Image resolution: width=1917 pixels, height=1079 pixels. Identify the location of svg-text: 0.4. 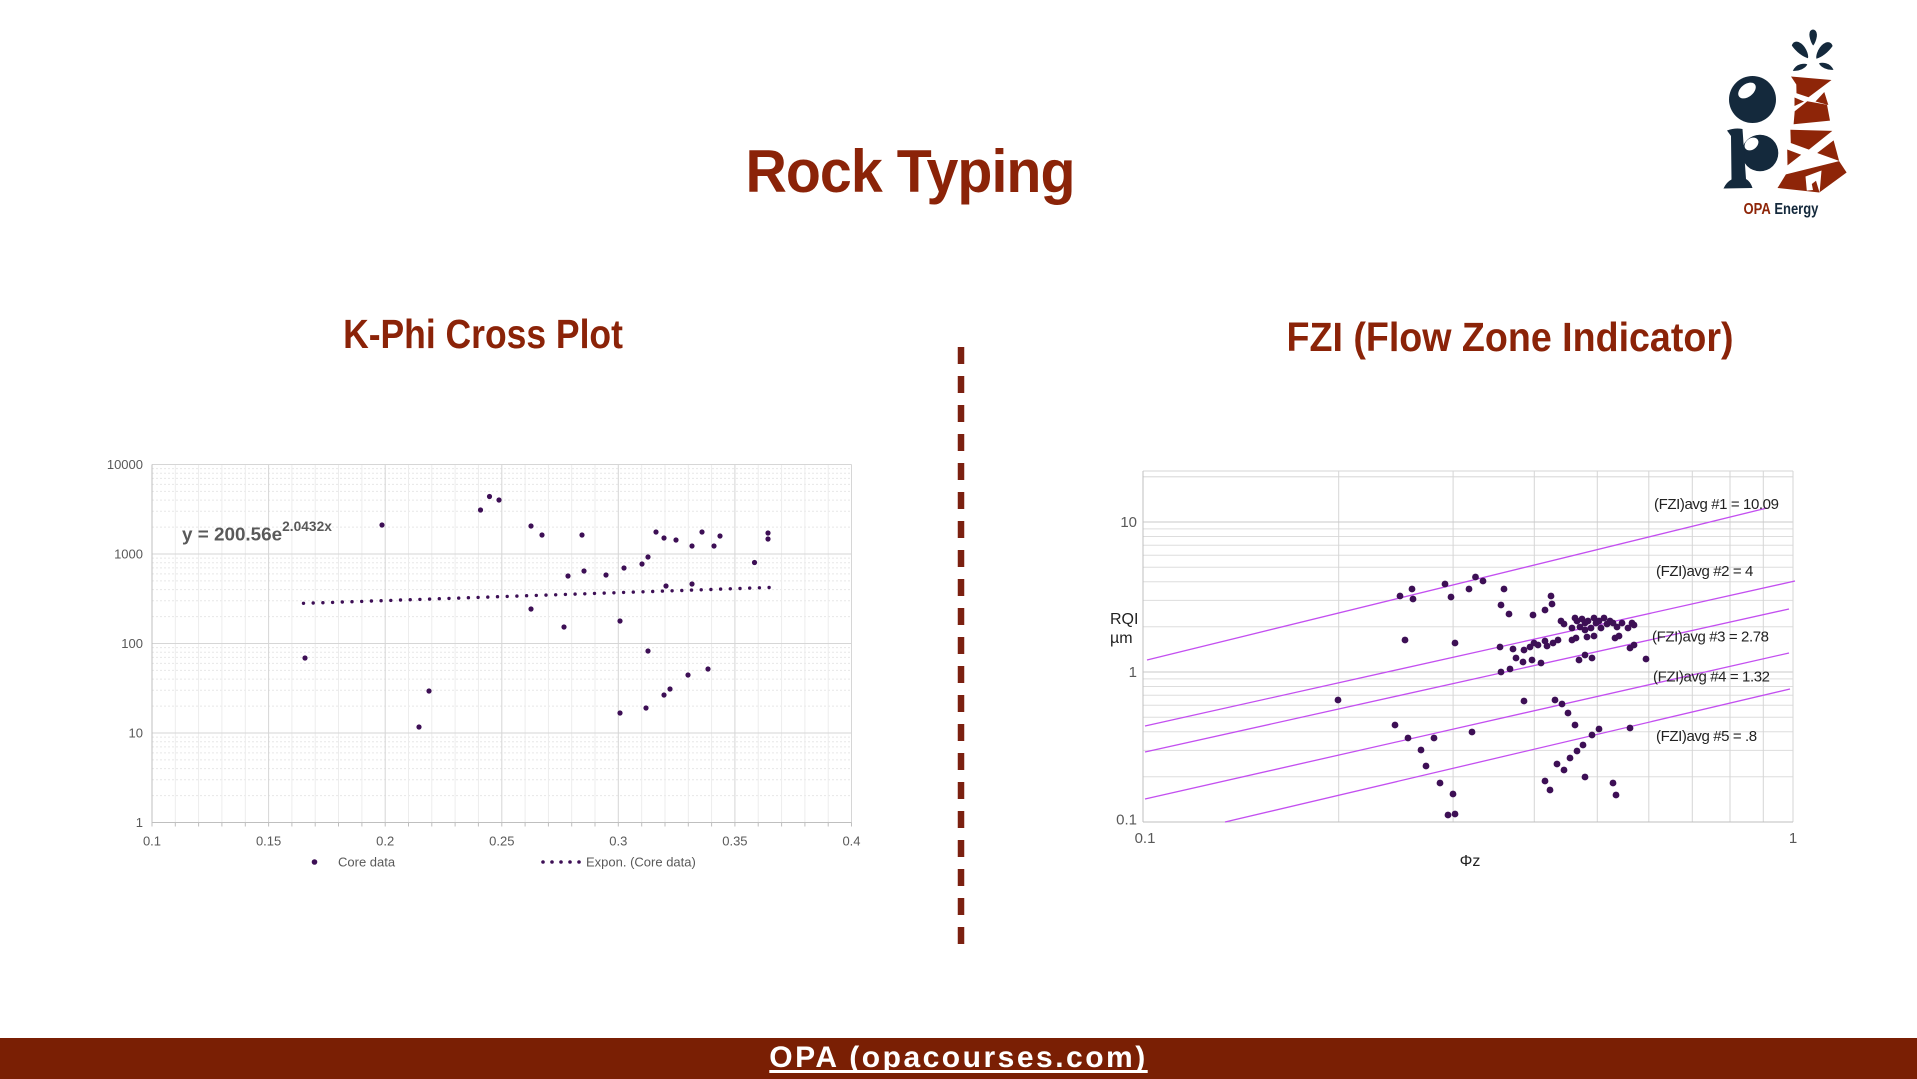
(851, 841).